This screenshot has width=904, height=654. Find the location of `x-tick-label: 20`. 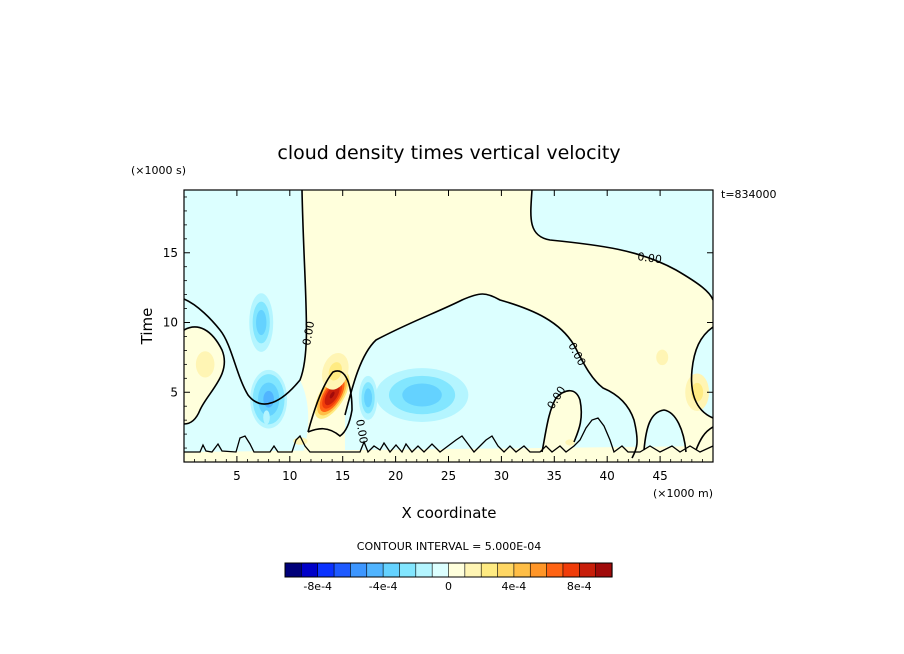

x-tick-label: 20 is located at coordinates (395, 476).